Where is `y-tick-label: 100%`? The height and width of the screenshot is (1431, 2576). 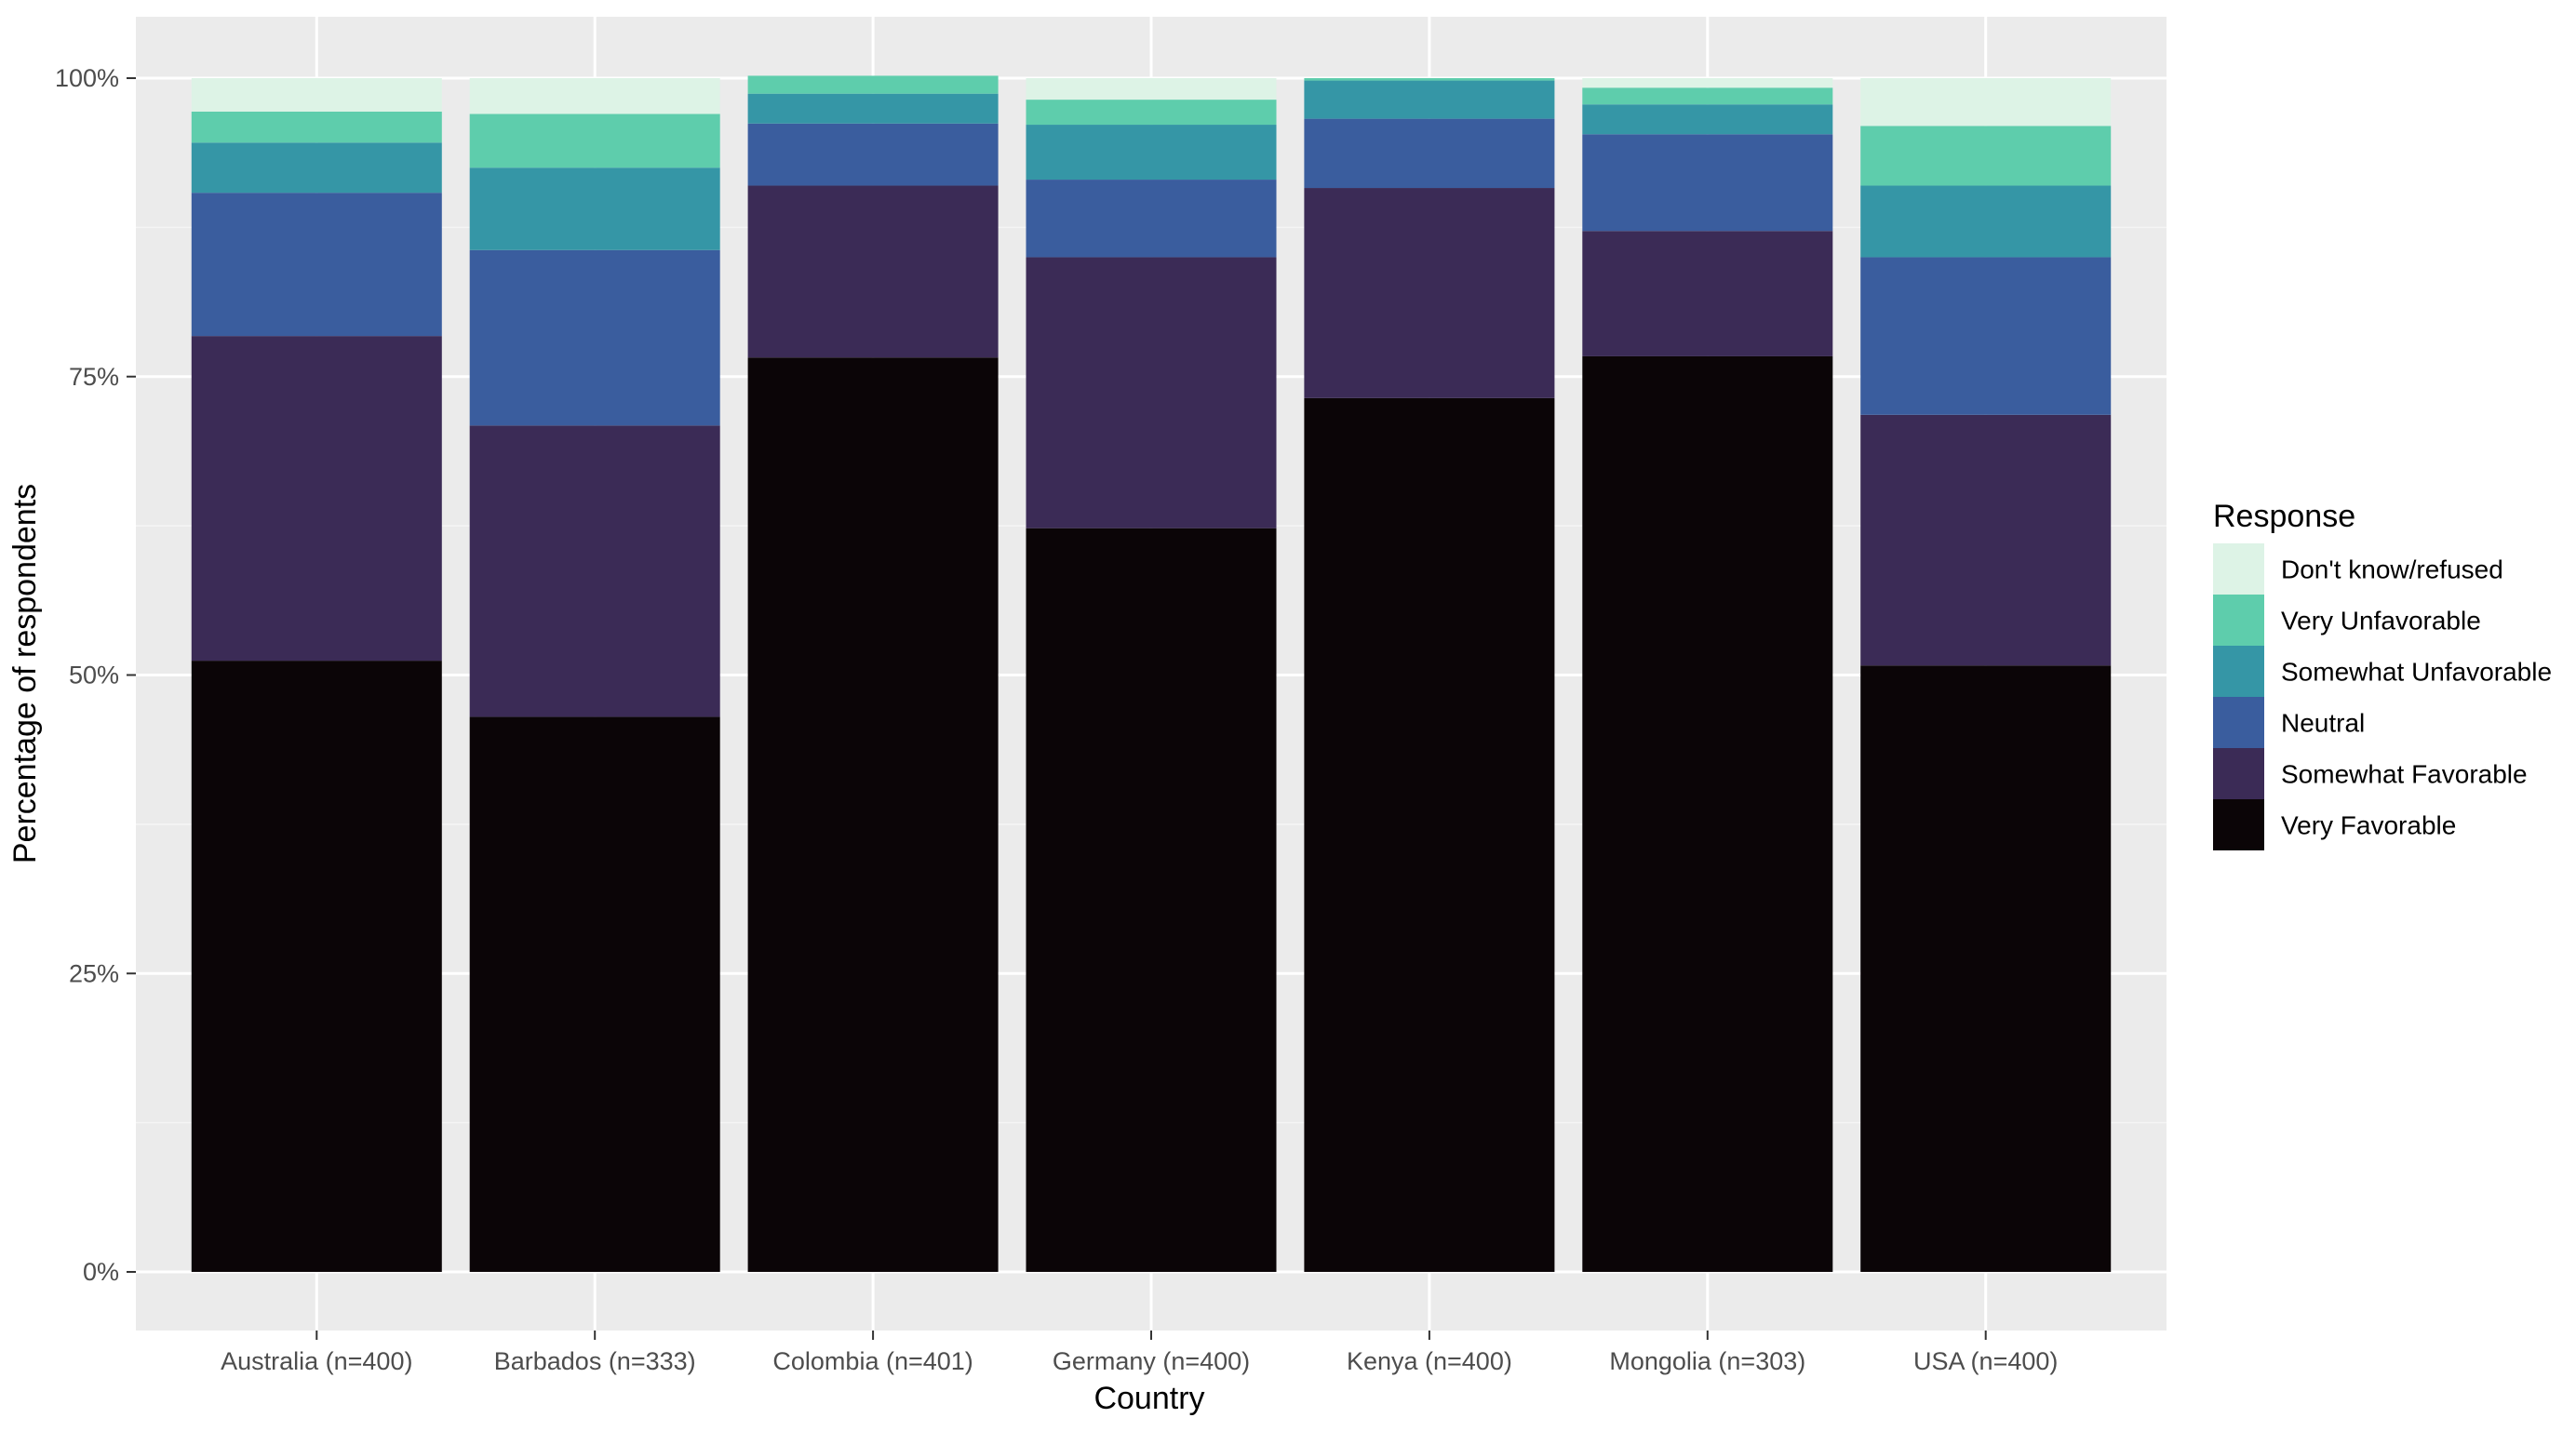 y-tick-label: 100% is located at coordinates (87, 78).